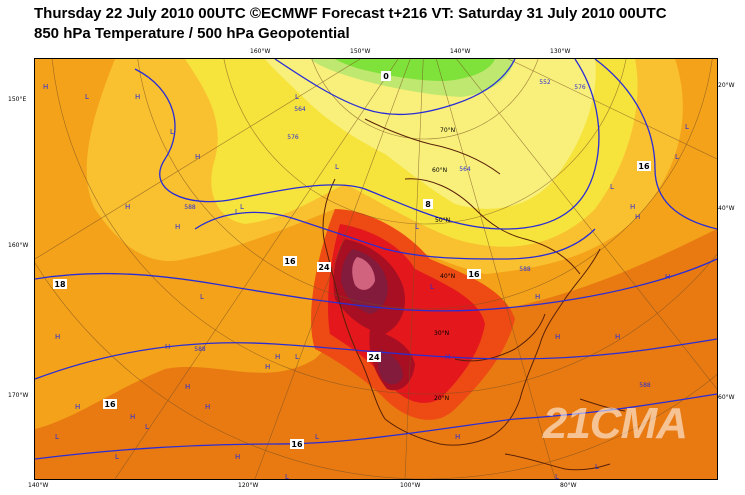 This screenshot has width=745, height=495. What do you see at coordinates (443, 220) in the screenshot?
I see `lat-label: 50°N` at bounding box center [443, 220].